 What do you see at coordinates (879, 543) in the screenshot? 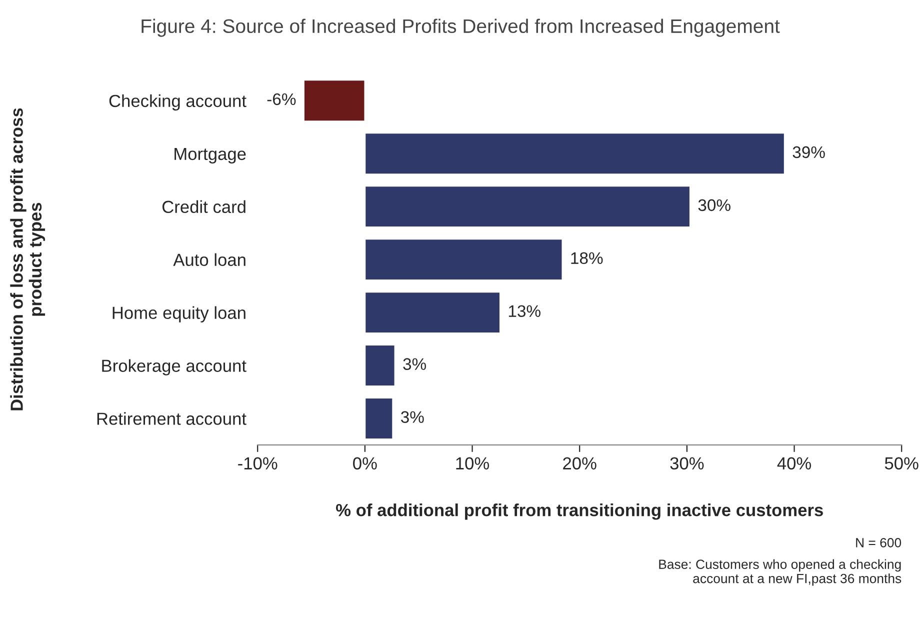
I see `text: N = 600` at bounding box center [879, 543].